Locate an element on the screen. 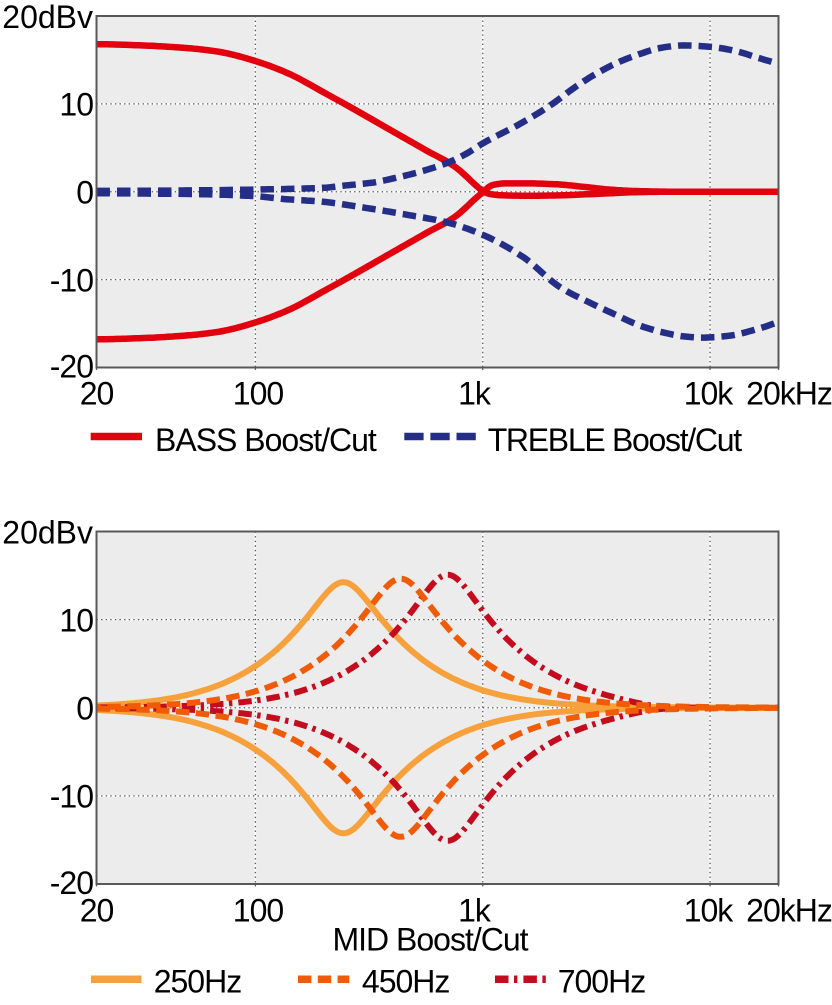 This screenshot has width=832, height=1005. svg-text: 450Hz is located at coordinates (406, 982).